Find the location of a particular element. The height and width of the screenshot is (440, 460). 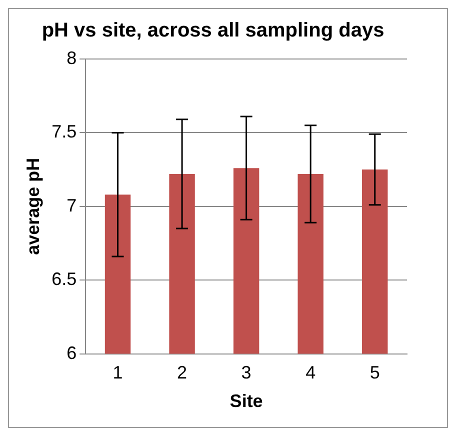

chart-title: pH vs site, across all sampling days is located at coordinates (213, 31).